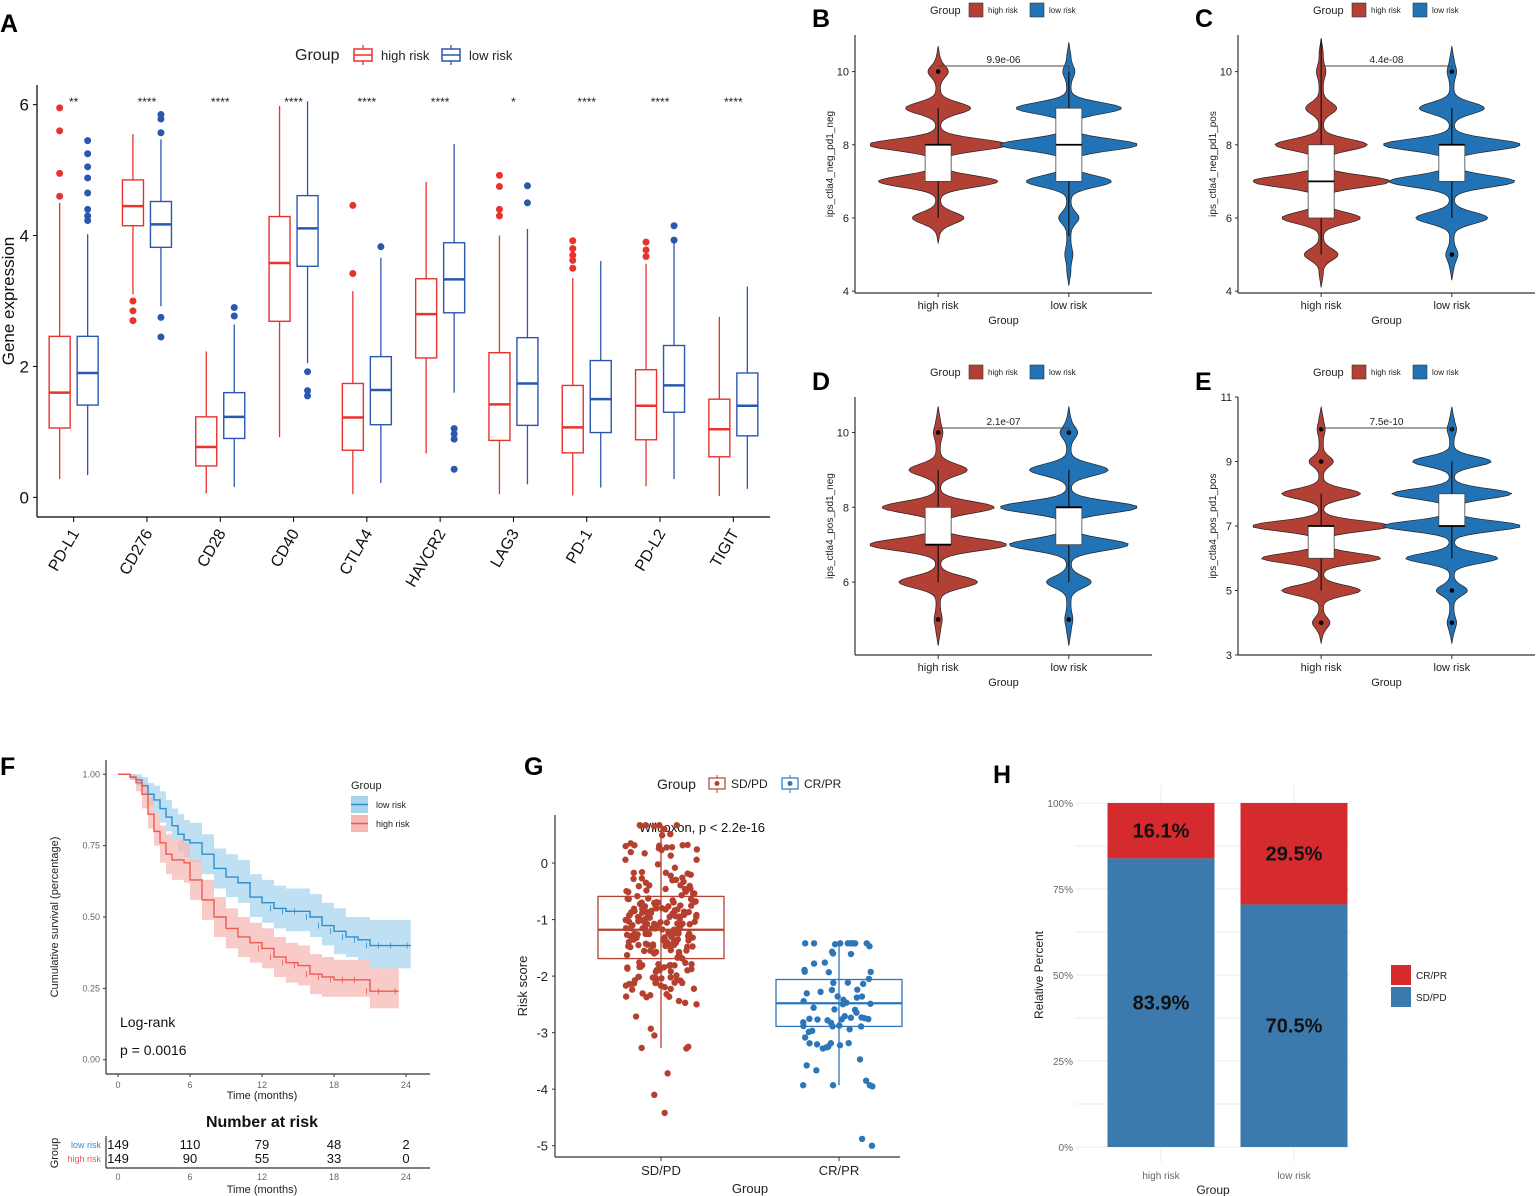  What do you see at coordinates (1039, 974) in the screenshot?
I see `y-axis-title: Relative Percent` at bounding box center [1039, 974].